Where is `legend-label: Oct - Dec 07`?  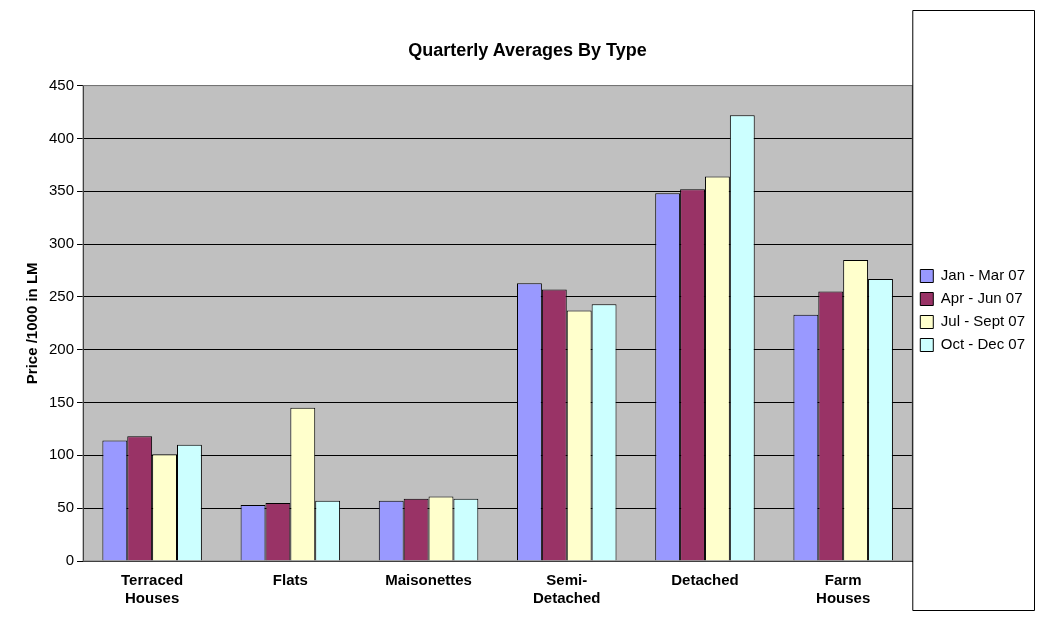
legend-label: Oct - Dec 07 is located at coordinates (982, 344).